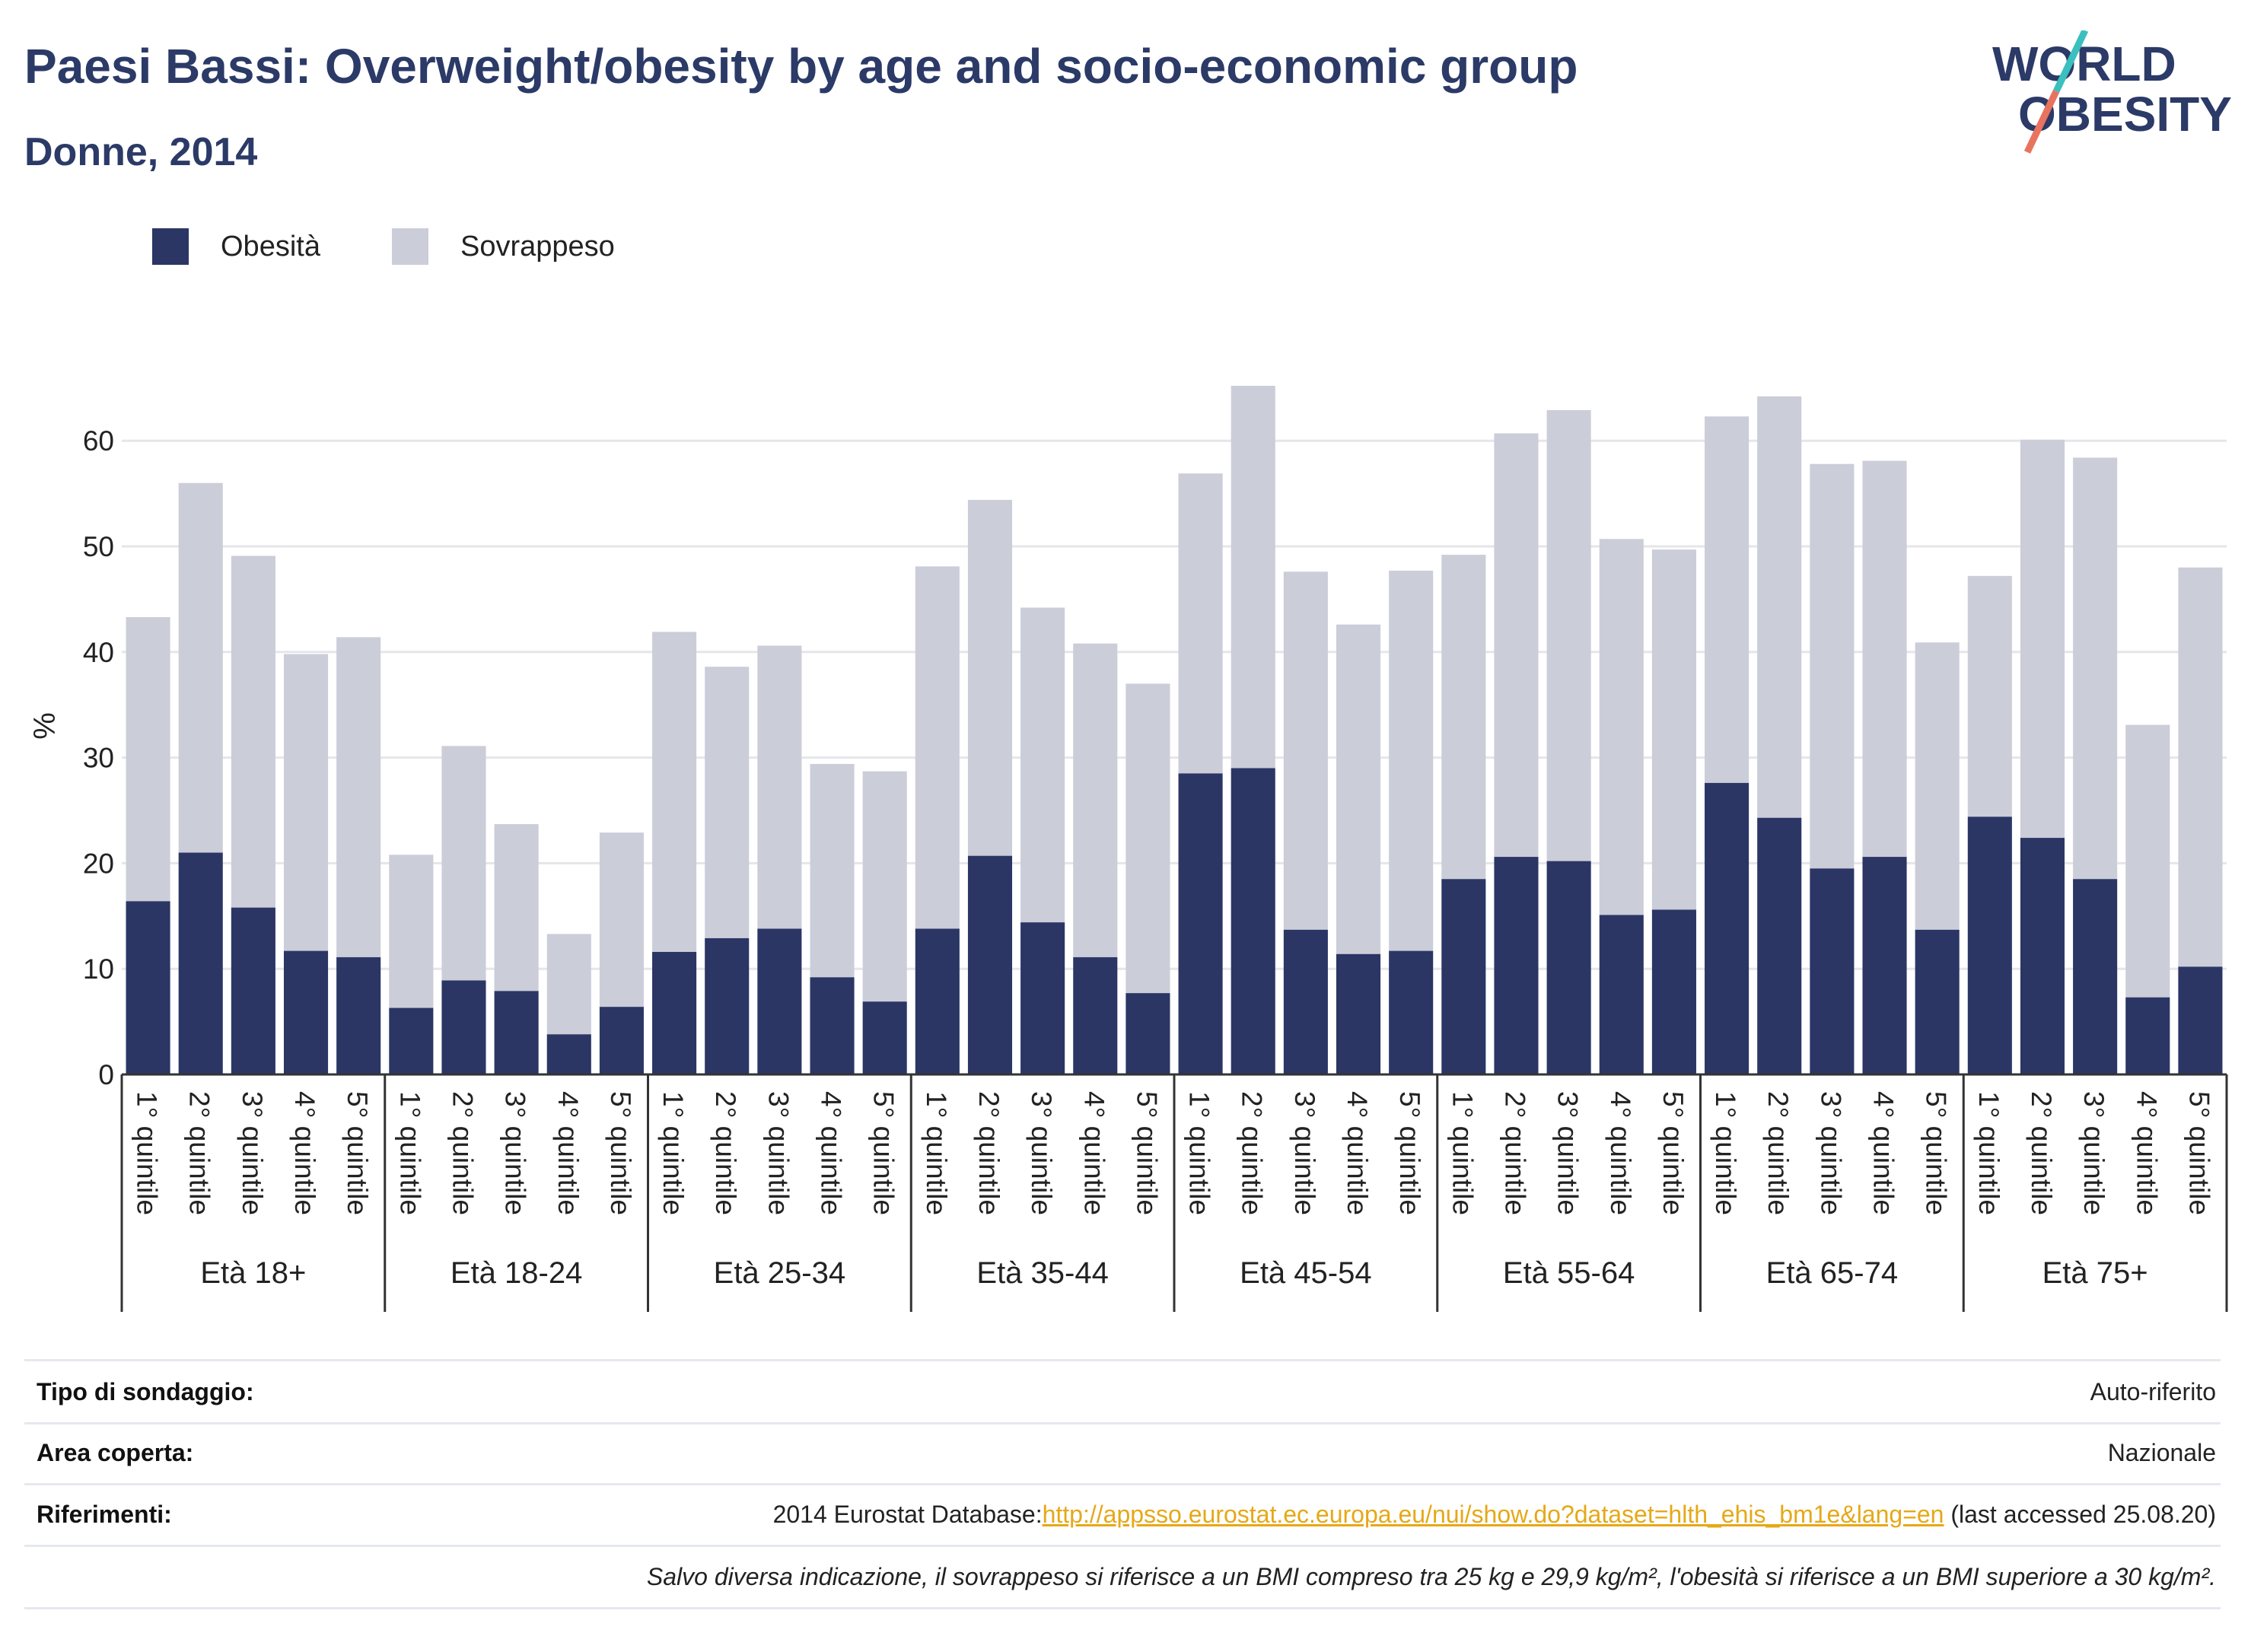 This screenshot has height=1652, width=2251. What do you see at coordinates (98, 546) in the screenshot?
I see `y-tick-label: 50` at bounding box center [98, 546].